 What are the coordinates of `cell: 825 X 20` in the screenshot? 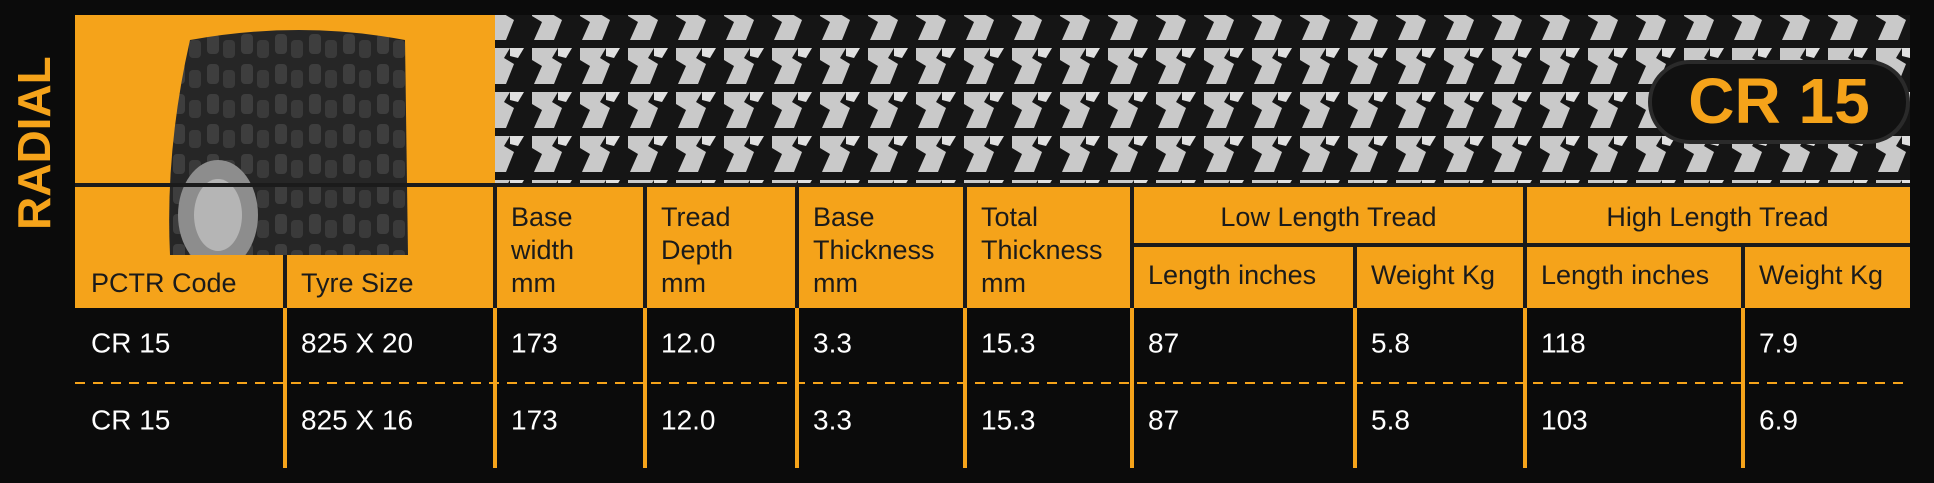 It's located at (357, 342).